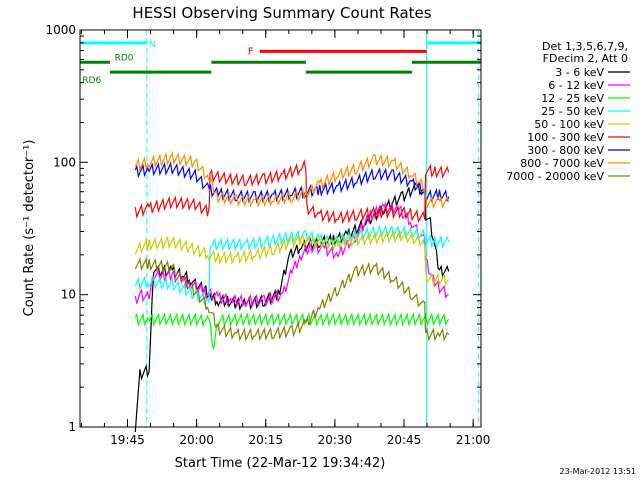  What do you see at coordinates (292, 257) in the screenshot?
I see `series-line-50-100keV` at bounding box center [292, 257].